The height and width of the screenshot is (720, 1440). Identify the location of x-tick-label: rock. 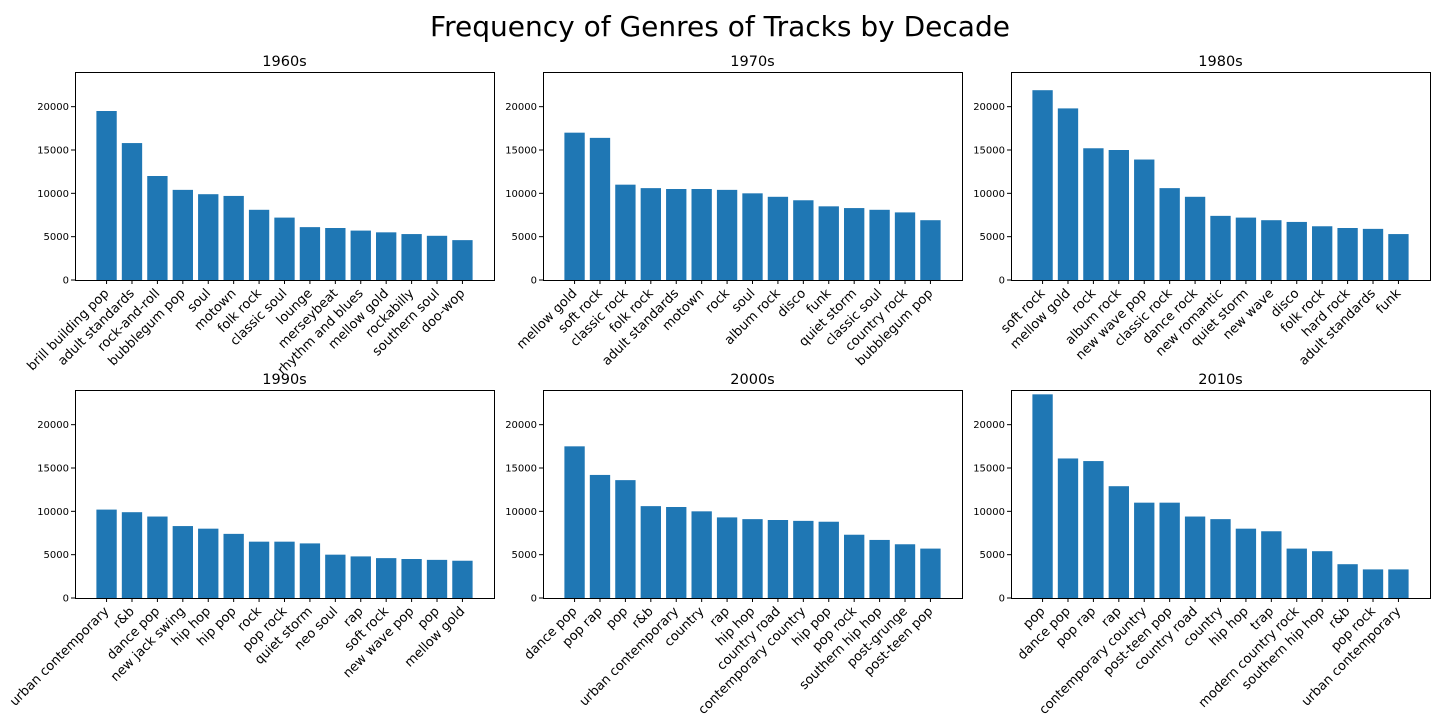
(718, 301).